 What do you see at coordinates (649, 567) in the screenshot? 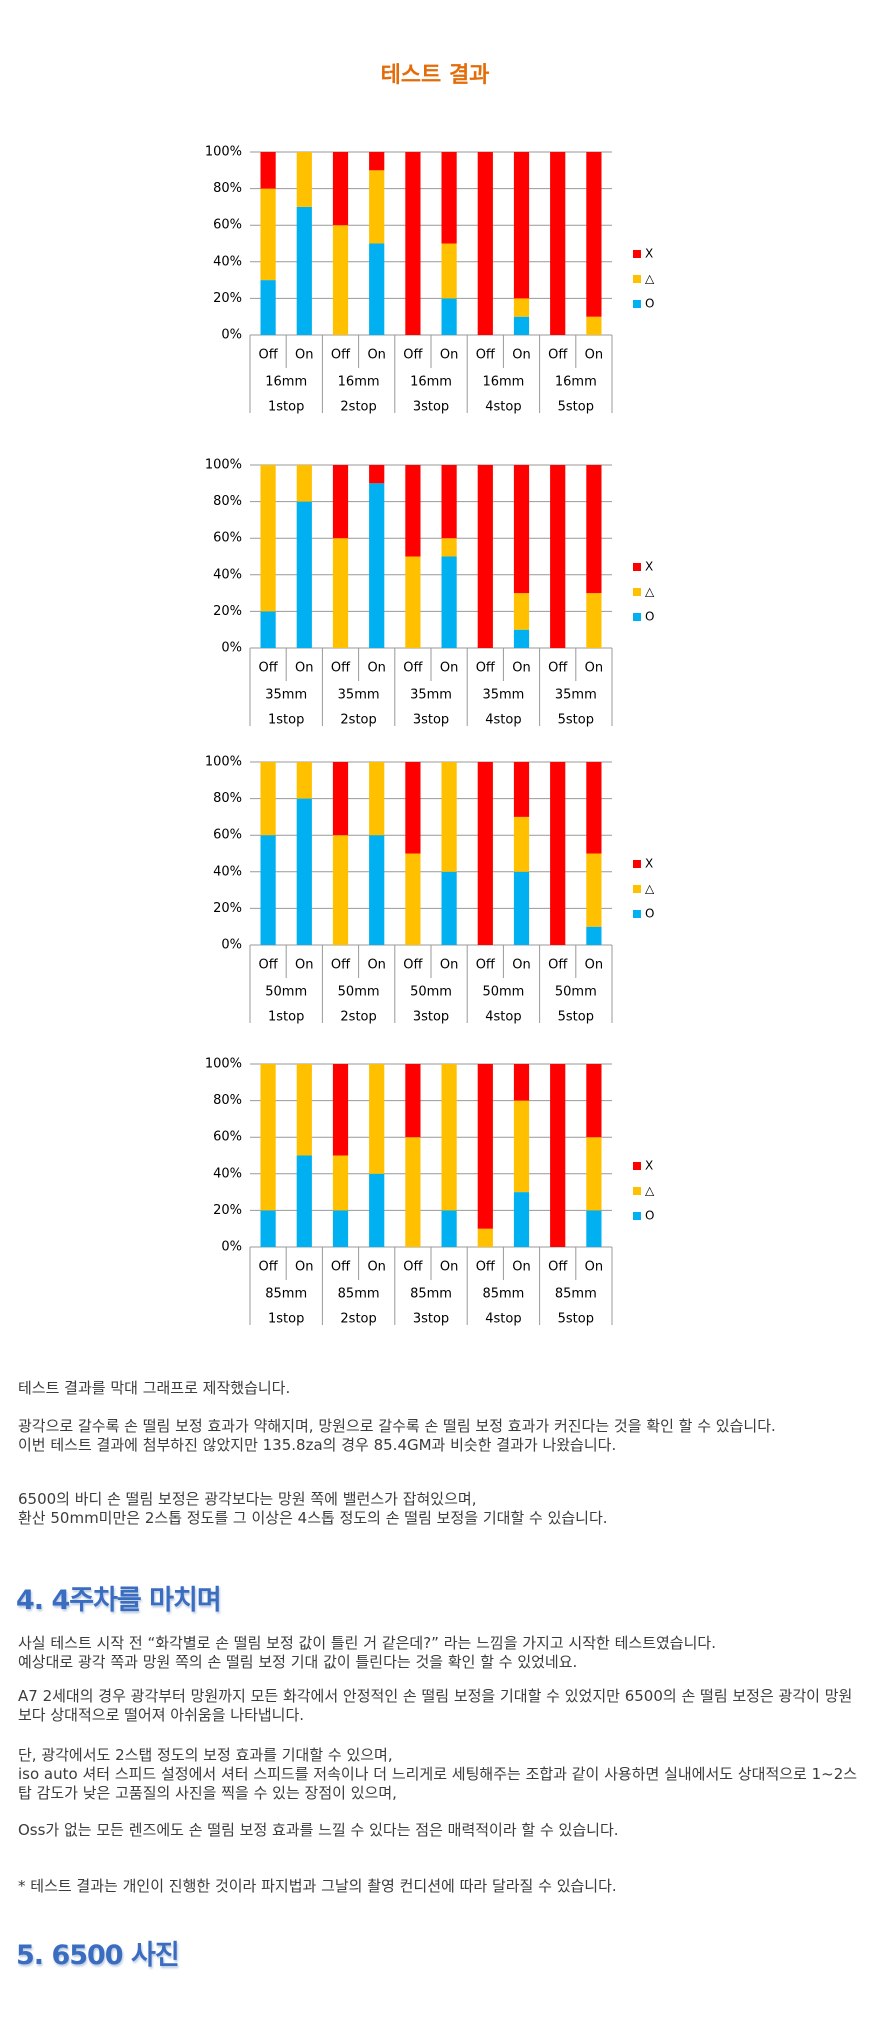
I see `legend-label: X` at bounding box center [649, 567].